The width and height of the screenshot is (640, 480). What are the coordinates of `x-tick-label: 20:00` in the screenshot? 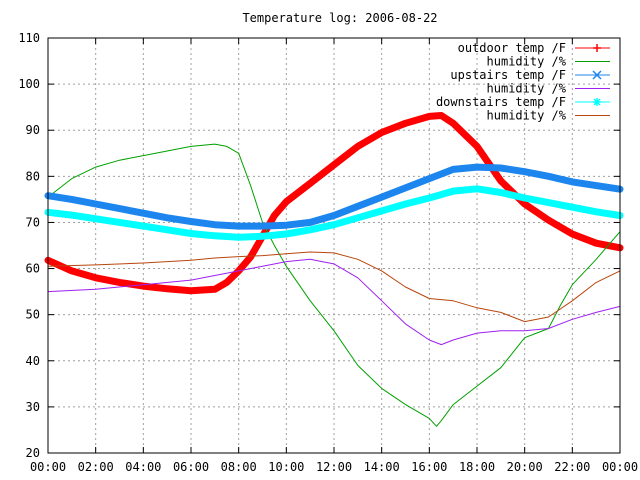 It's located at (525, 467).